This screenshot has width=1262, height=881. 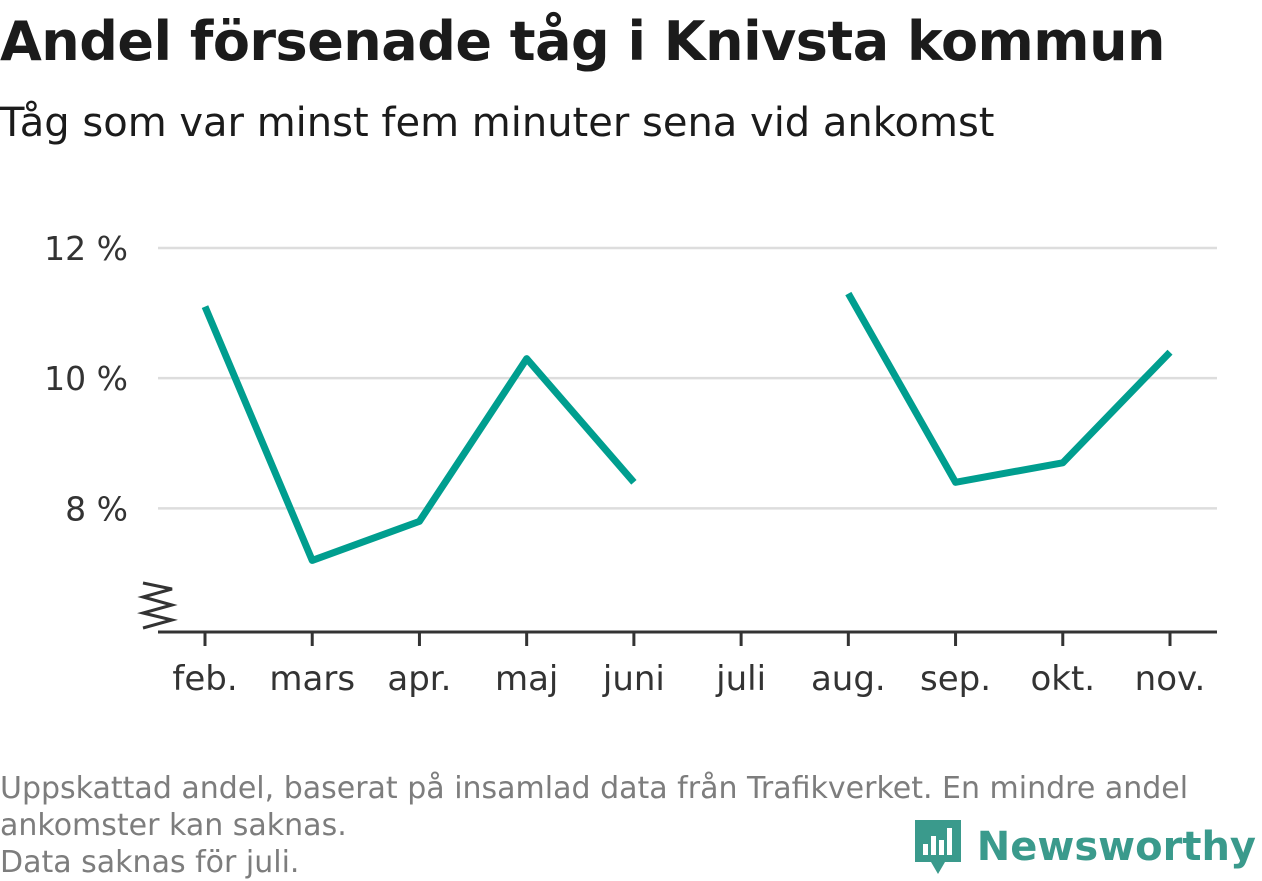 I want to click on axis-break-icon, so click(x=157, y=605).